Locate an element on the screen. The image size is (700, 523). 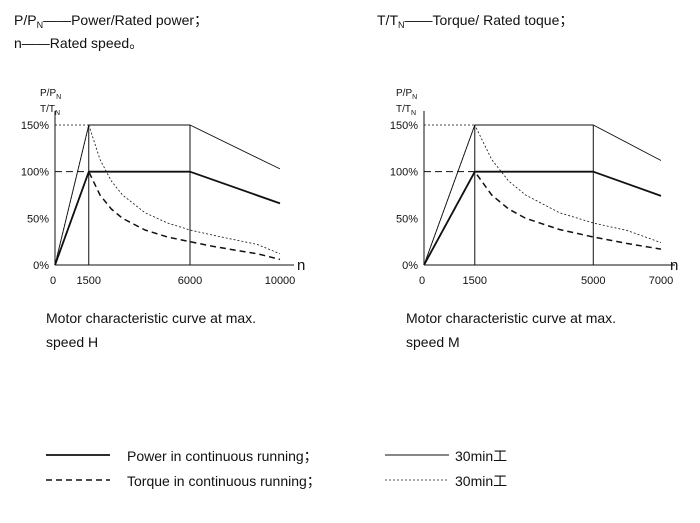
ticks: 0% 50% 100% 150% 0 1500 6000 10000 is located at coordinates (158, 203).